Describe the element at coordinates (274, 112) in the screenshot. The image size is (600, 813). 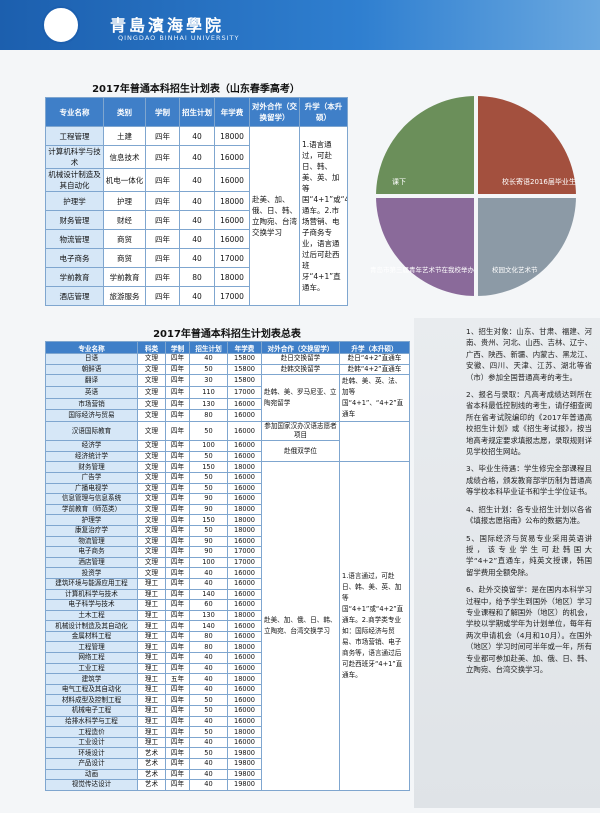
I see `column-header: 对外合作（交换留学）` at that location.